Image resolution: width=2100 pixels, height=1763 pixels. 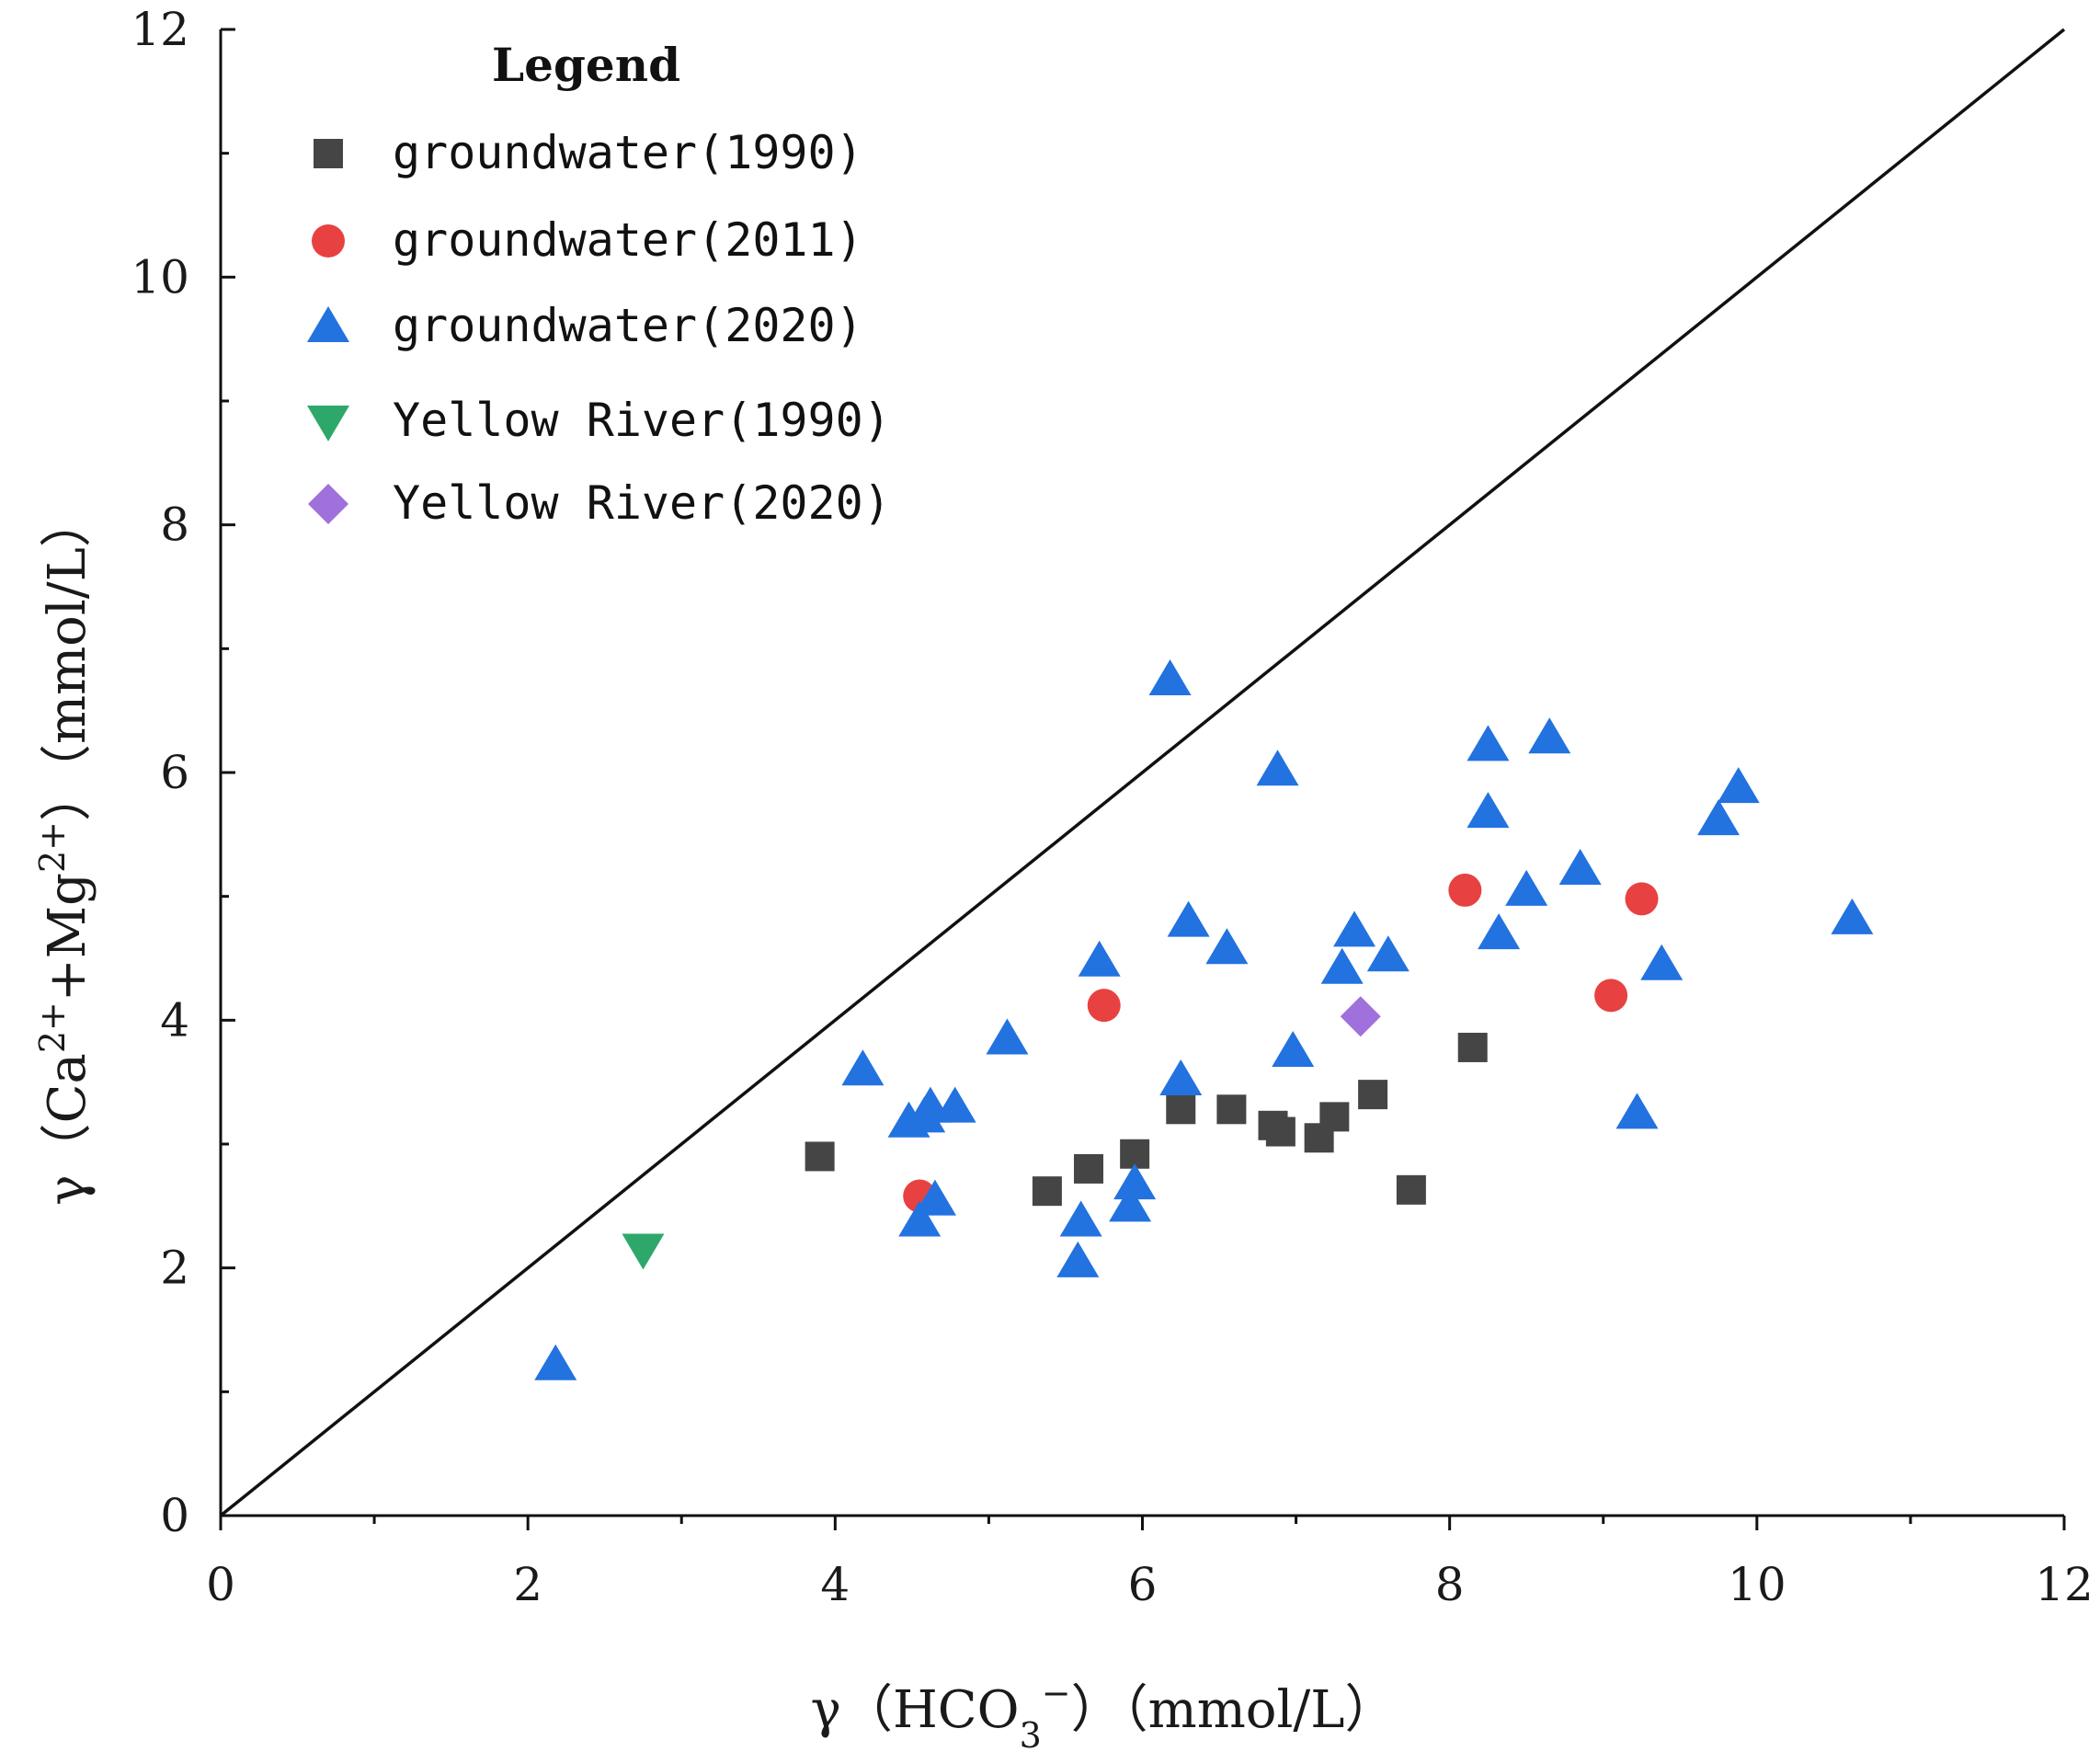 What do you see at coordinates (160, 276) in the screenshot?
I see `y-tick-label: 10` at bounding box center [160, 276].